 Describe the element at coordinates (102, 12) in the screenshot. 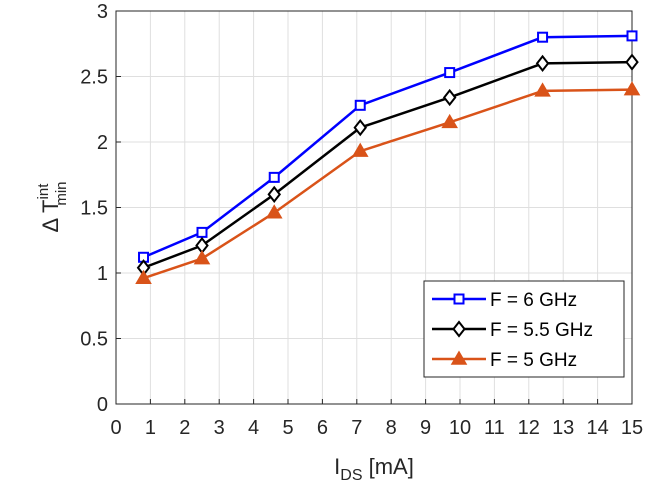

I see `y-tick-label: 3` at that location.